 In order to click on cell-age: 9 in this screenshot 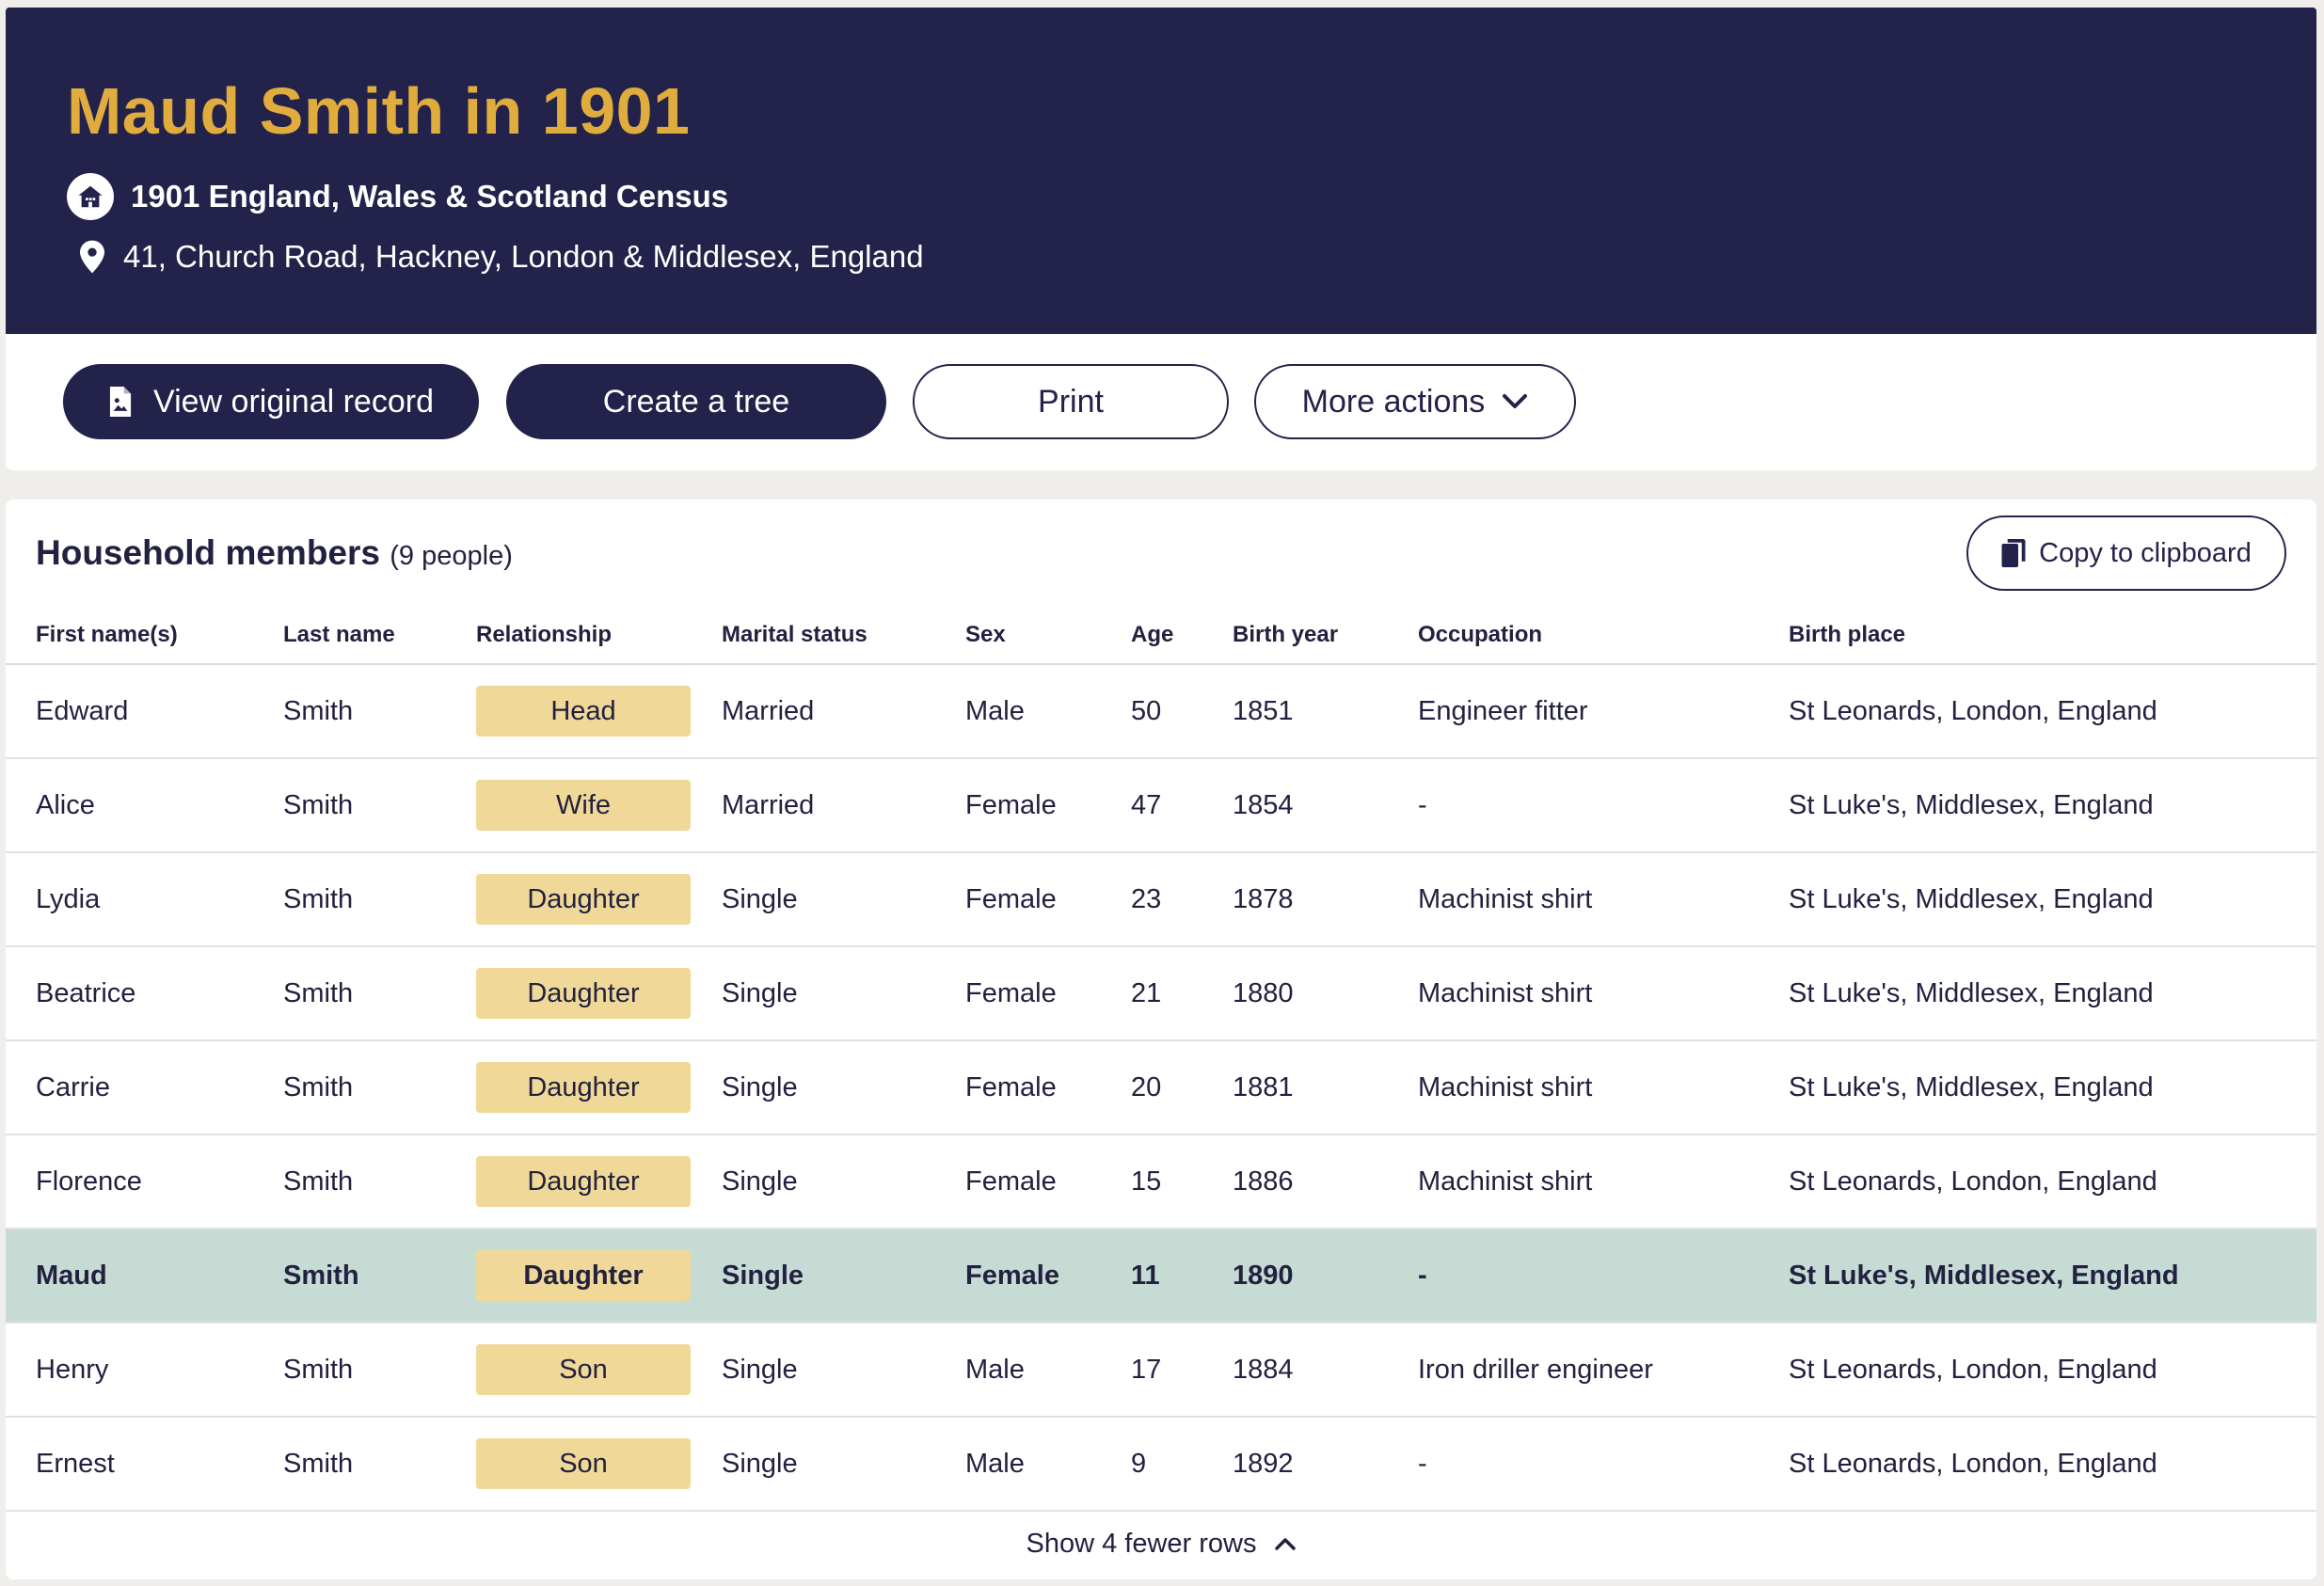, I will do `click(1182, 1464)`.